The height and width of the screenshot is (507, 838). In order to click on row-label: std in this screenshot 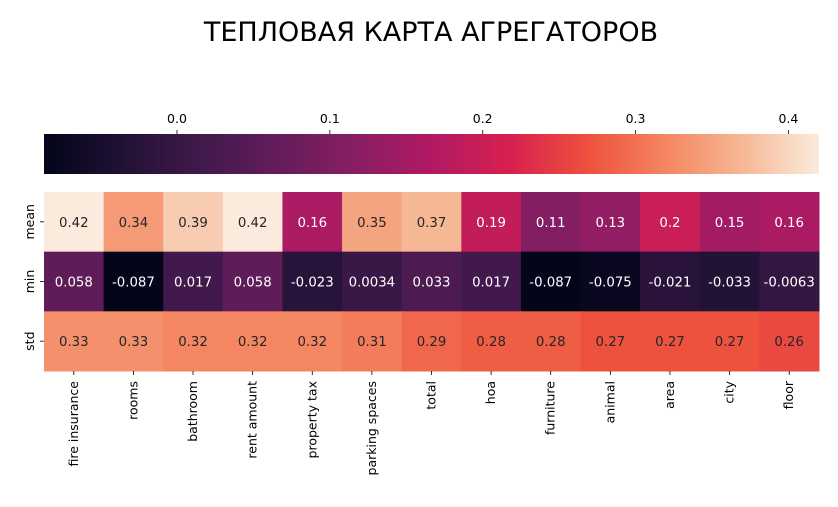, I will do `click(29, 340)`.